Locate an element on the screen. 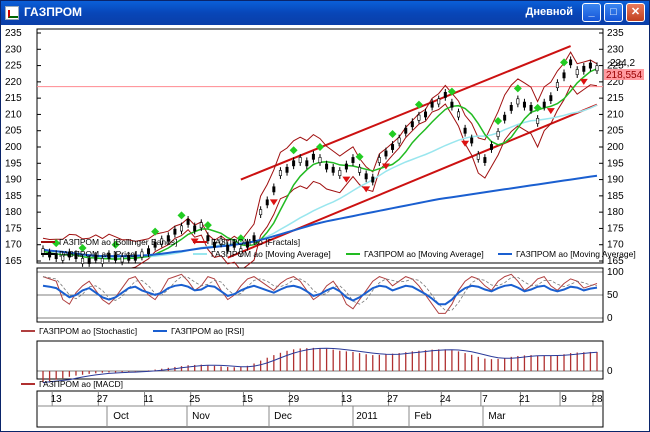  price-y-label-left: 235 is located at coordinates (13, 33).